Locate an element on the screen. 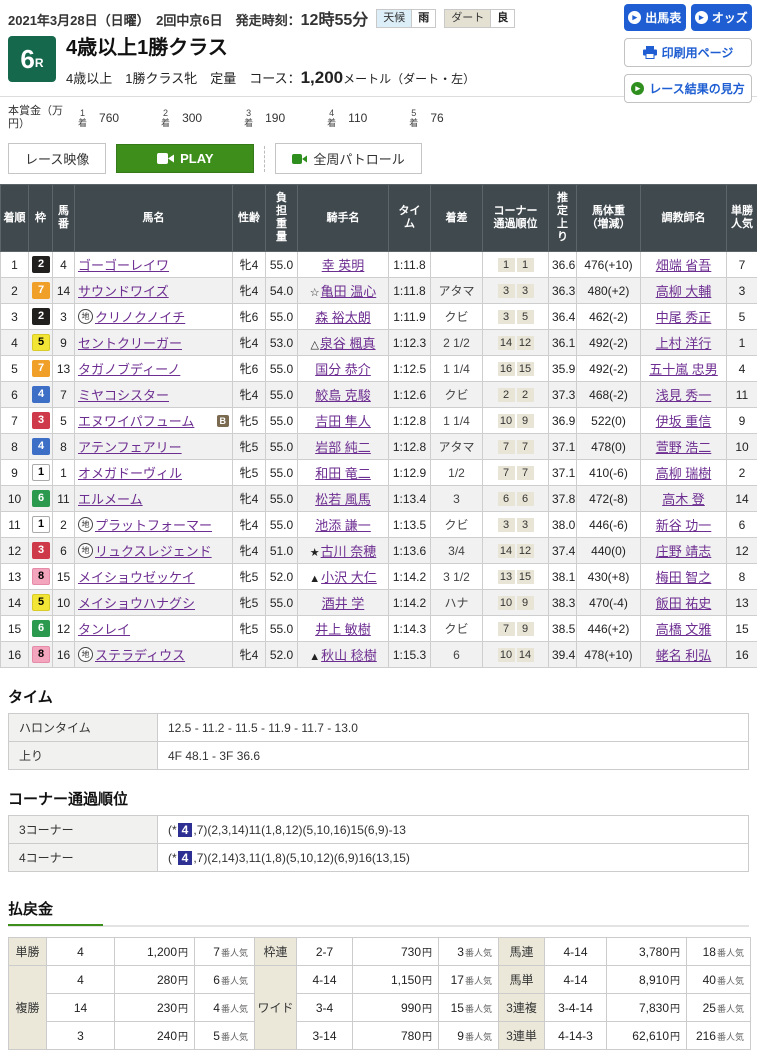 The image size is (757, 1062). finish-position: 4 is located at coordinates (15, 343).